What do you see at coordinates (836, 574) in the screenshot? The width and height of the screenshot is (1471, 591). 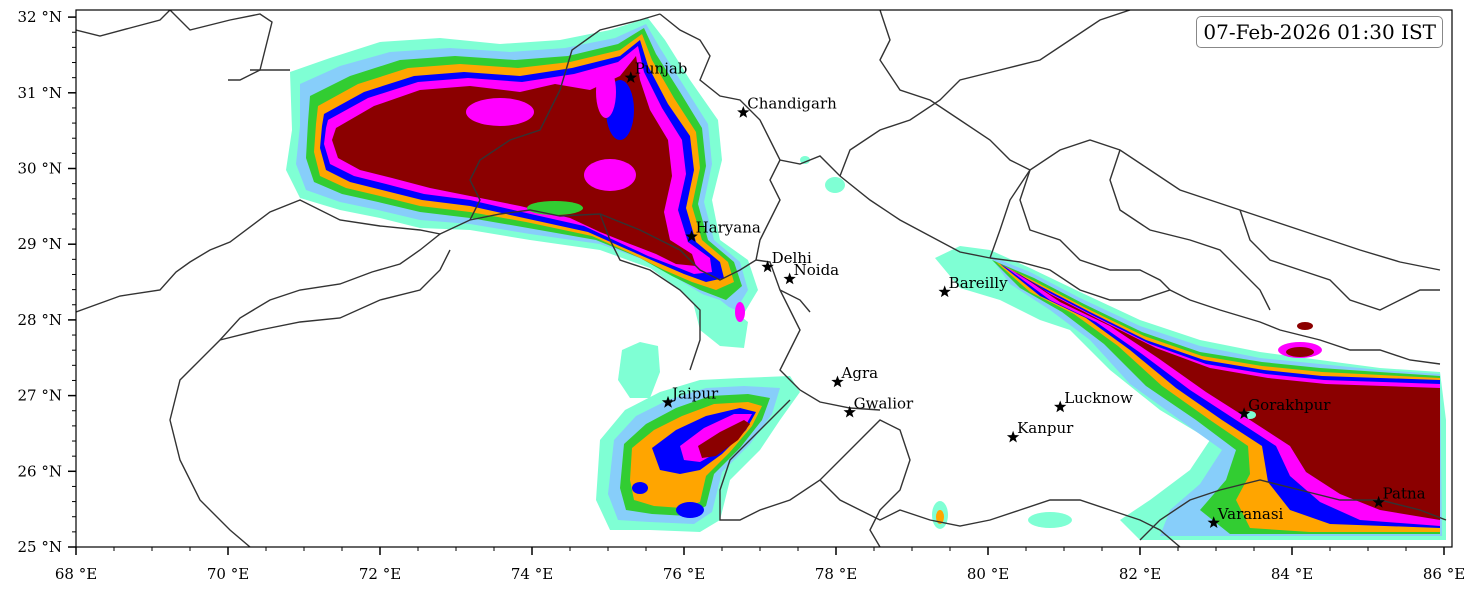 I see `x-tick-label: 78 °E` at bounding box center [836, 574].